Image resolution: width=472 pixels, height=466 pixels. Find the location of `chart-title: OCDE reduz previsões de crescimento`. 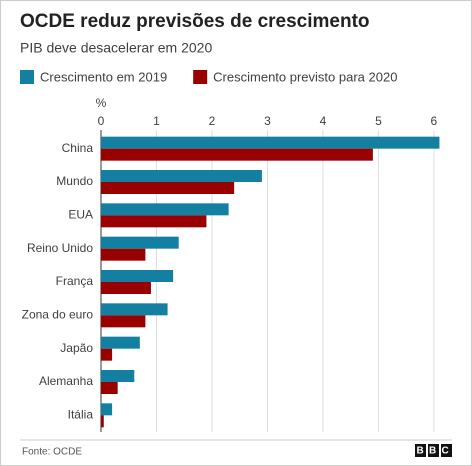

chart-title: OCDE reduz previsões de crescimento is located at coordinates (195, 21).